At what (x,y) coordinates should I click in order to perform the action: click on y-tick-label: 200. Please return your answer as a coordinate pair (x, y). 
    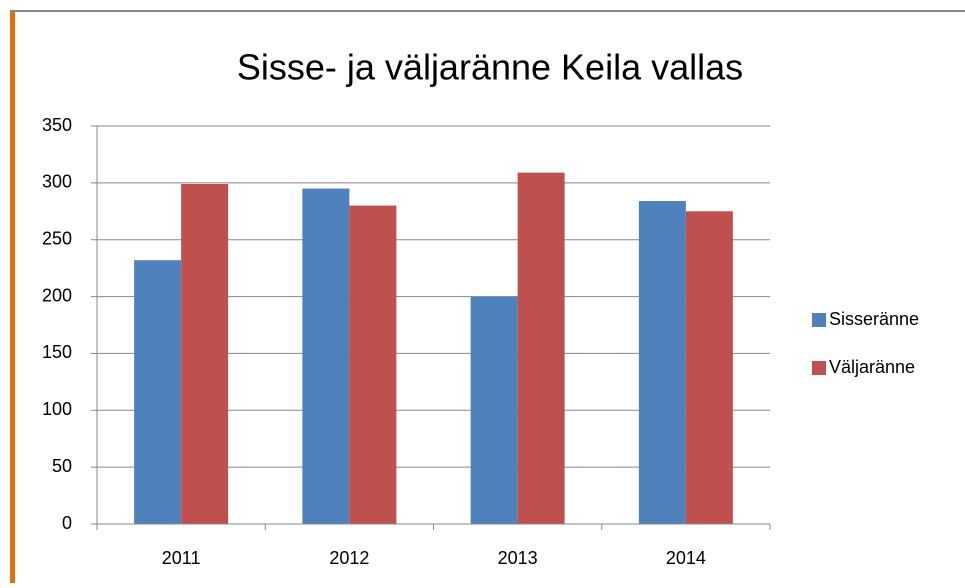
    Looking at the image, I should click on (57, 295).